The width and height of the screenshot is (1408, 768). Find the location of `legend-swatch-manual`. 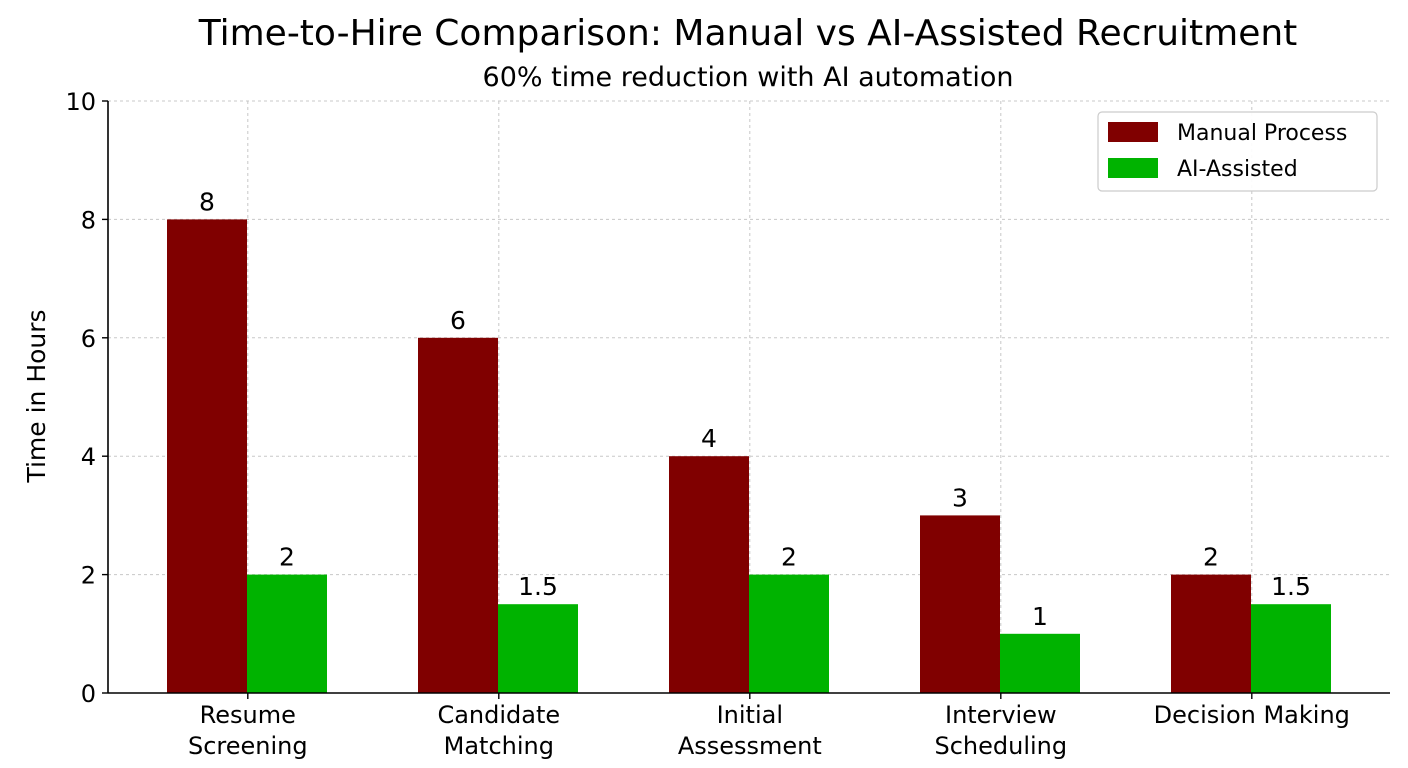

legend-swatch-manual is located at coordinates (1133, 132).